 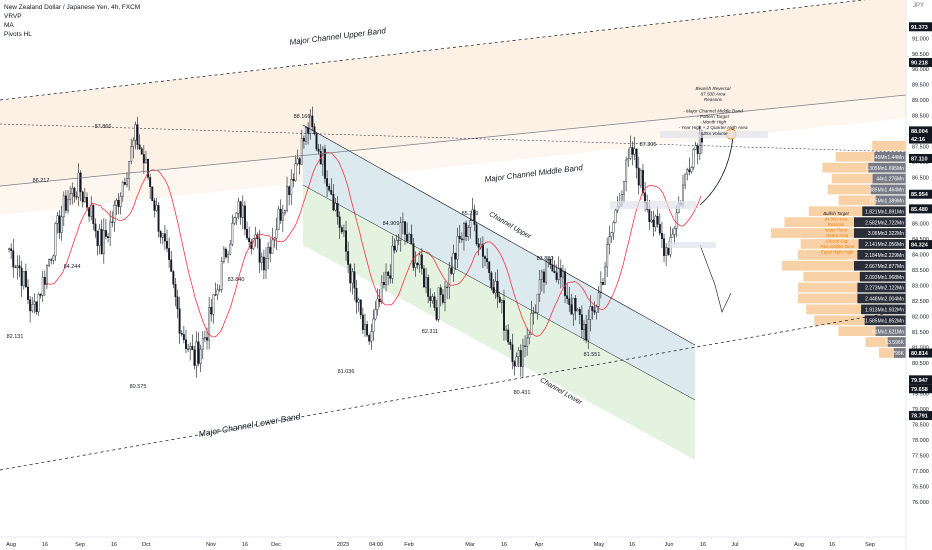 I want to click on volume-bar-label: 13.596K, so click(x=894, y=343).